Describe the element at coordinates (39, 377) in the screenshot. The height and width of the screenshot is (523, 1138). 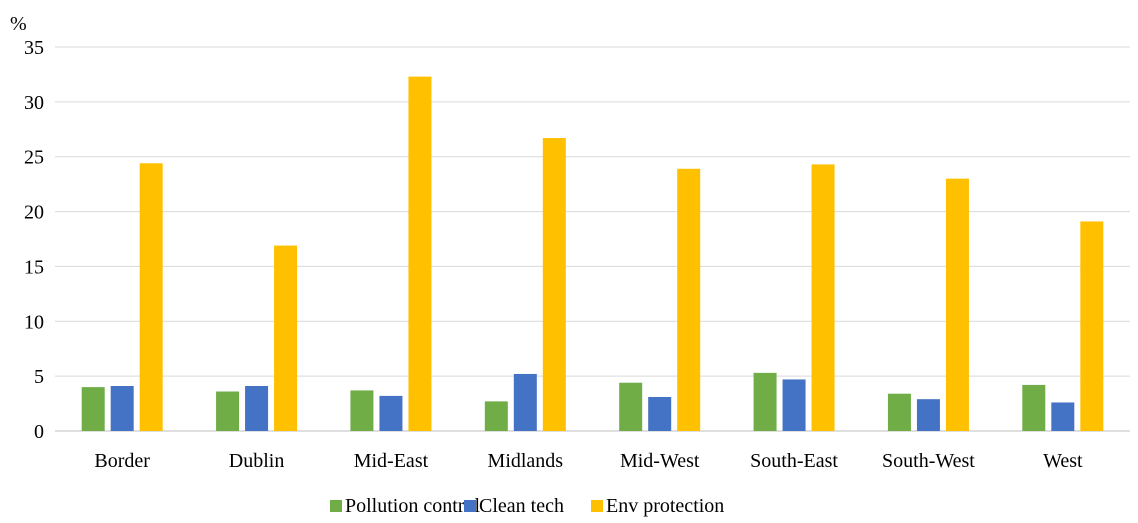
I see `y-tick-label: 5` at that location.